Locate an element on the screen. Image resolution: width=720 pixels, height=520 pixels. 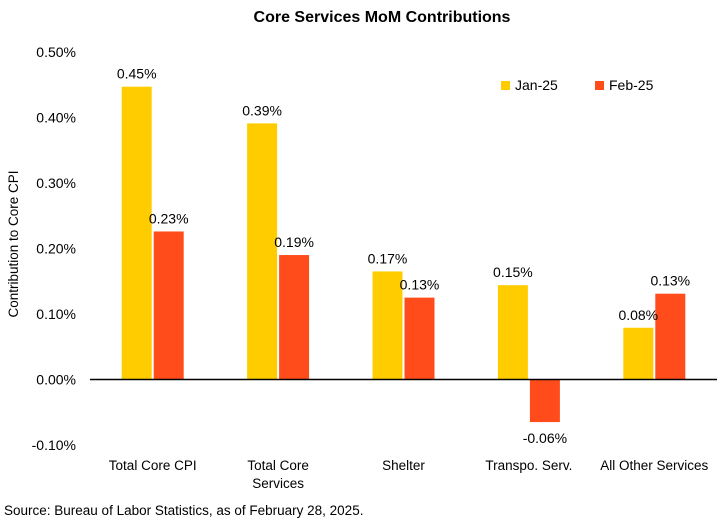
category-label: Total Core CPI is located at coordinates (153, 465).